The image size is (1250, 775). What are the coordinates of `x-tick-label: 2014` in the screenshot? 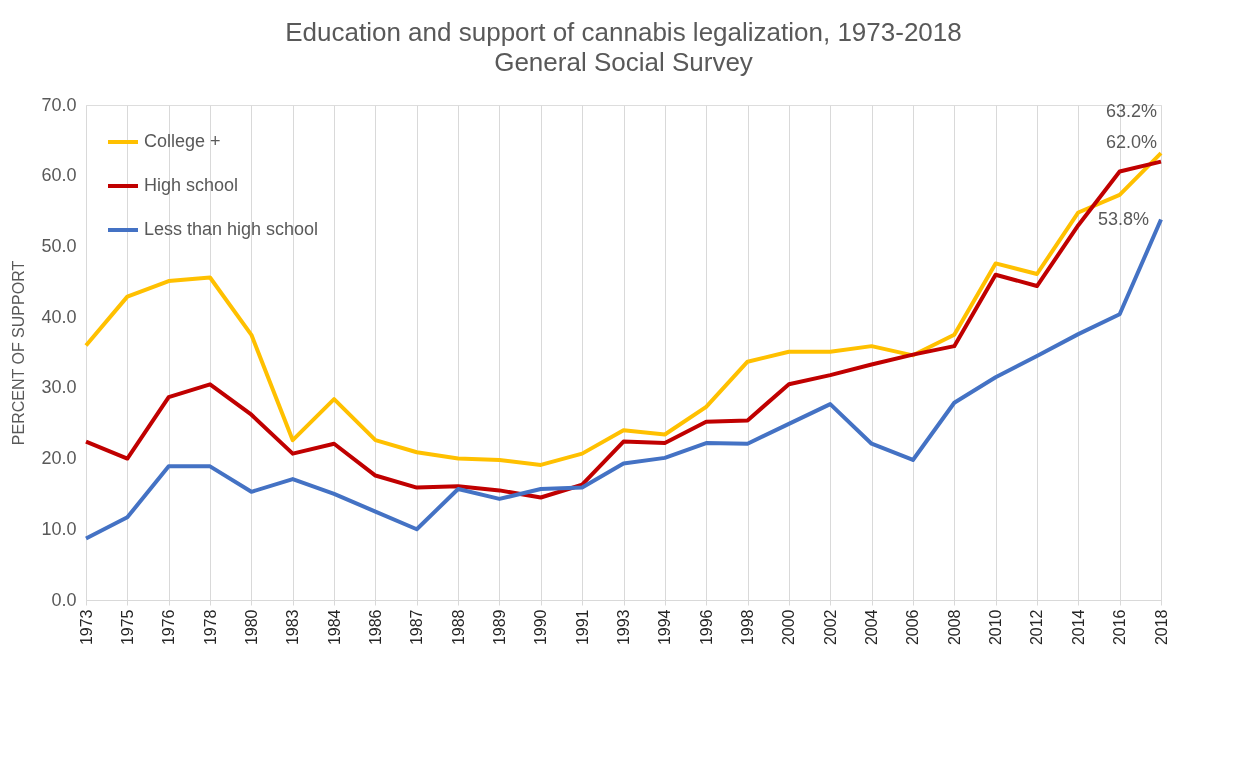 It's located at (1078, 627).